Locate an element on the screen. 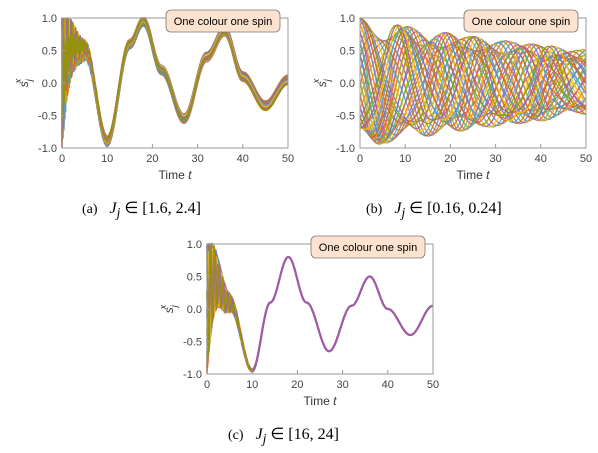 The height and width of the screenshot is (453, 598). caption-c-tag: (c) is located at coordinates (236, 435).